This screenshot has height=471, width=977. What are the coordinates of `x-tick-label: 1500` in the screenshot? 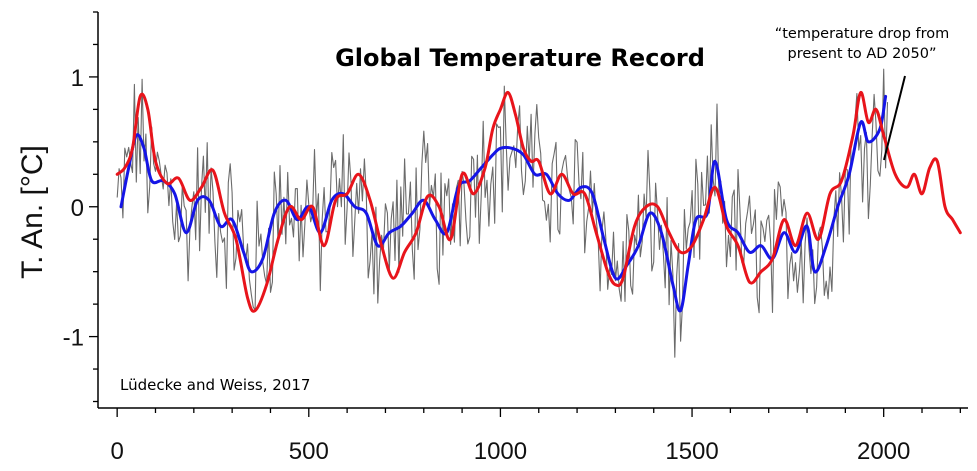 It's located at (691, 451).